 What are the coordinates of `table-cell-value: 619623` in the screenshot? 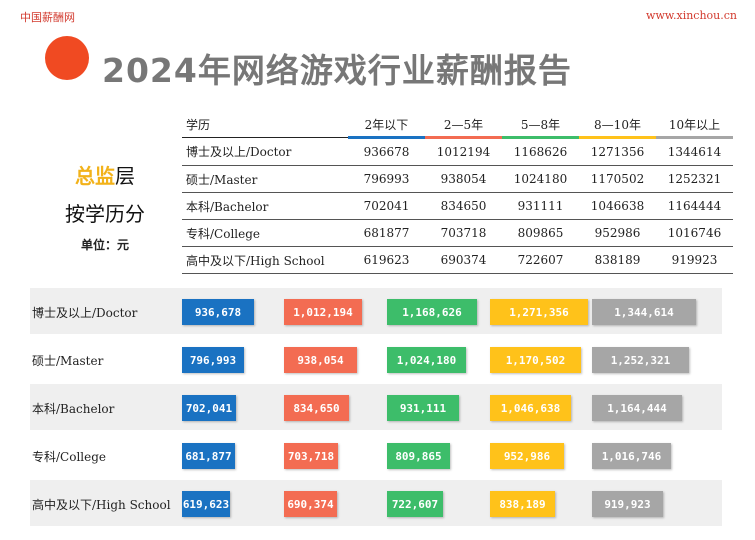 It's located at (386, 260).